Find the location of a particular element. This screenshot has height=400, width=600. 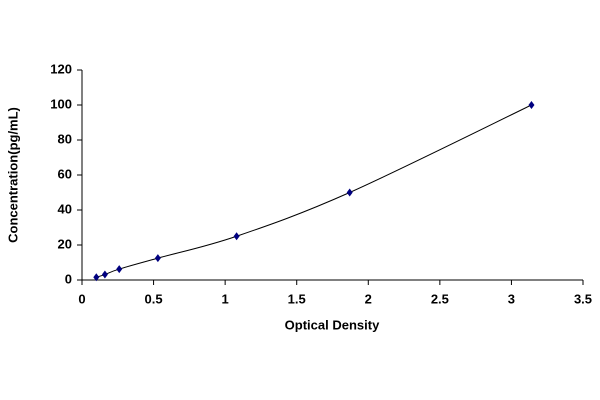

y-tick-label: 20 is located at coordinates (65, 243).